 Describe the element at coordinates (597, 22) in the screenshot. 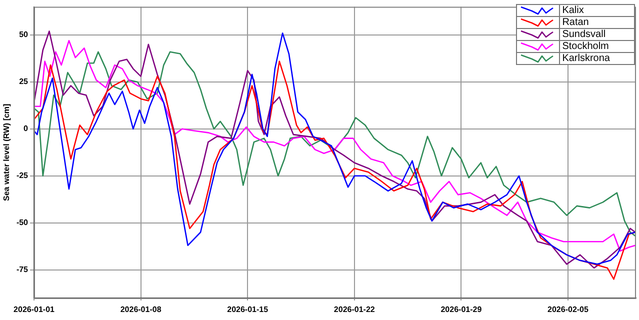

I see `legend-label: Ratan` at that location.